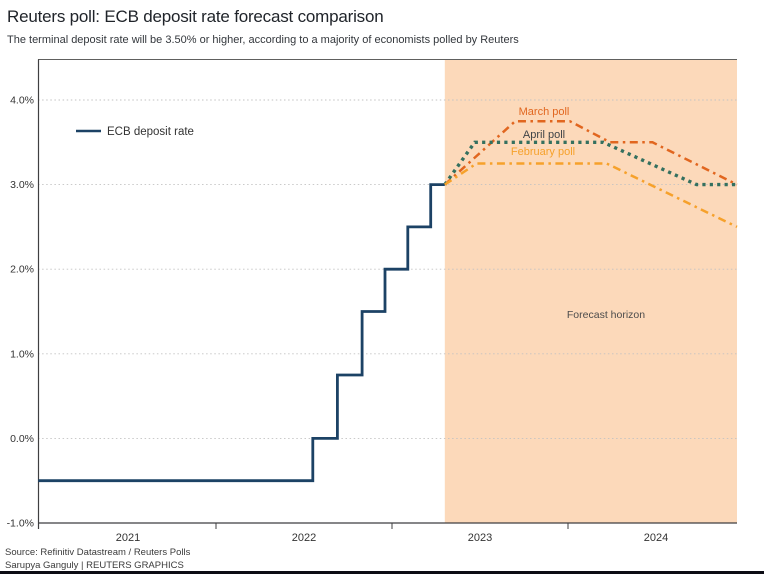 Image resolution: width=764 pixels, height=577 pixels. What do you see at coordinates (22, 185) in the screenshot?
I see `y-axis-tick-label: 3.0%` at bounding box center [22, 185].